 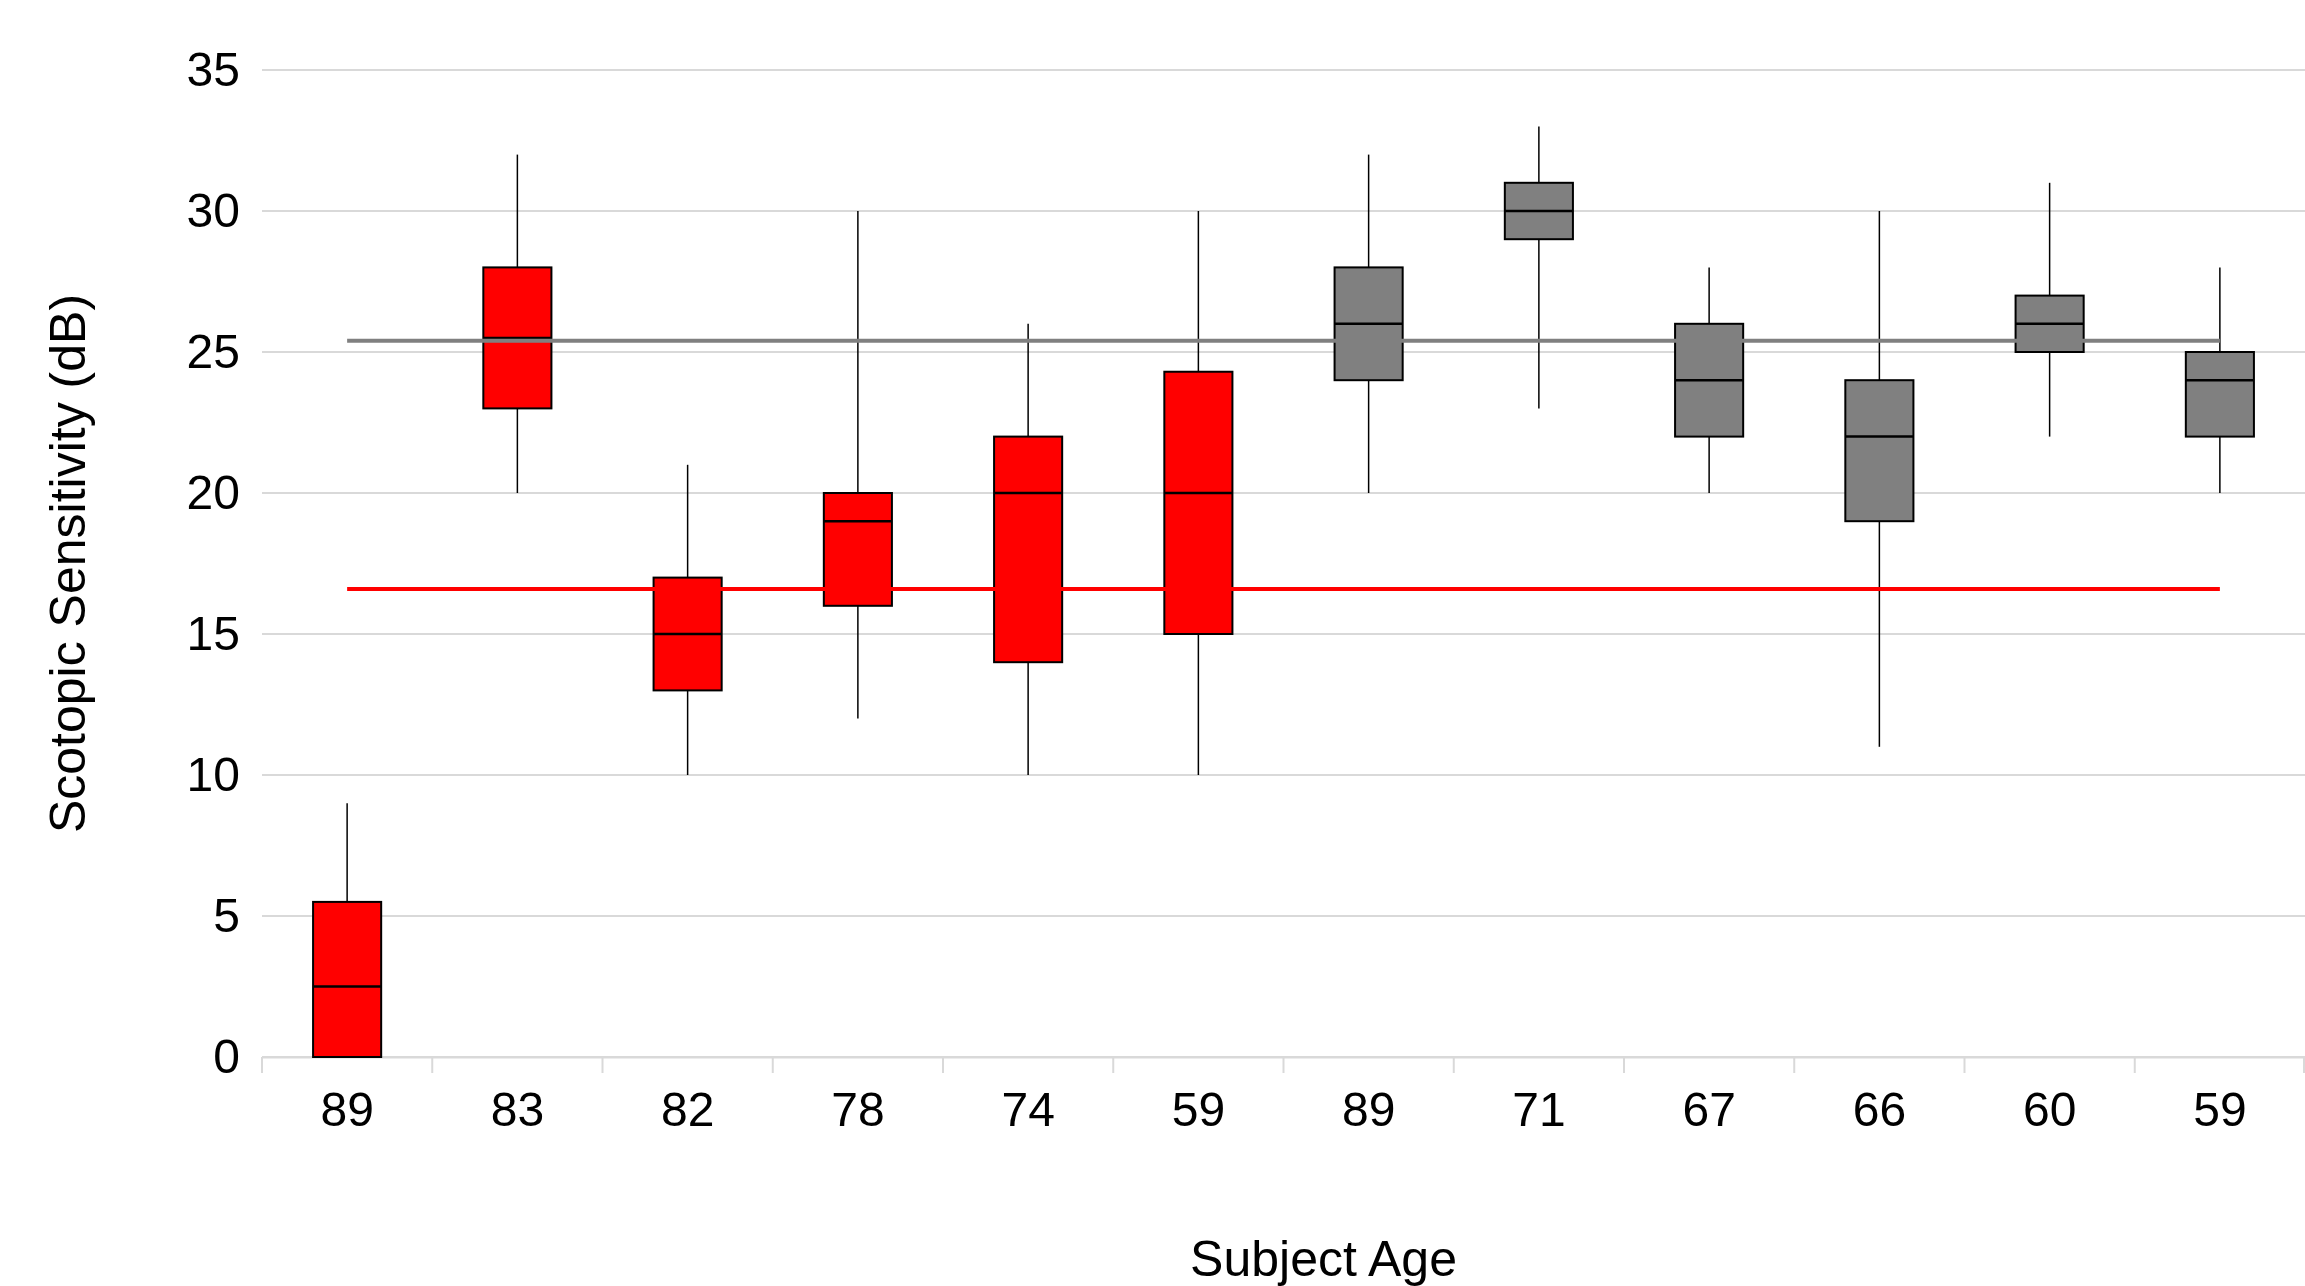 I want to click on x-tick-label: 83, so click(x=517, y=1110).